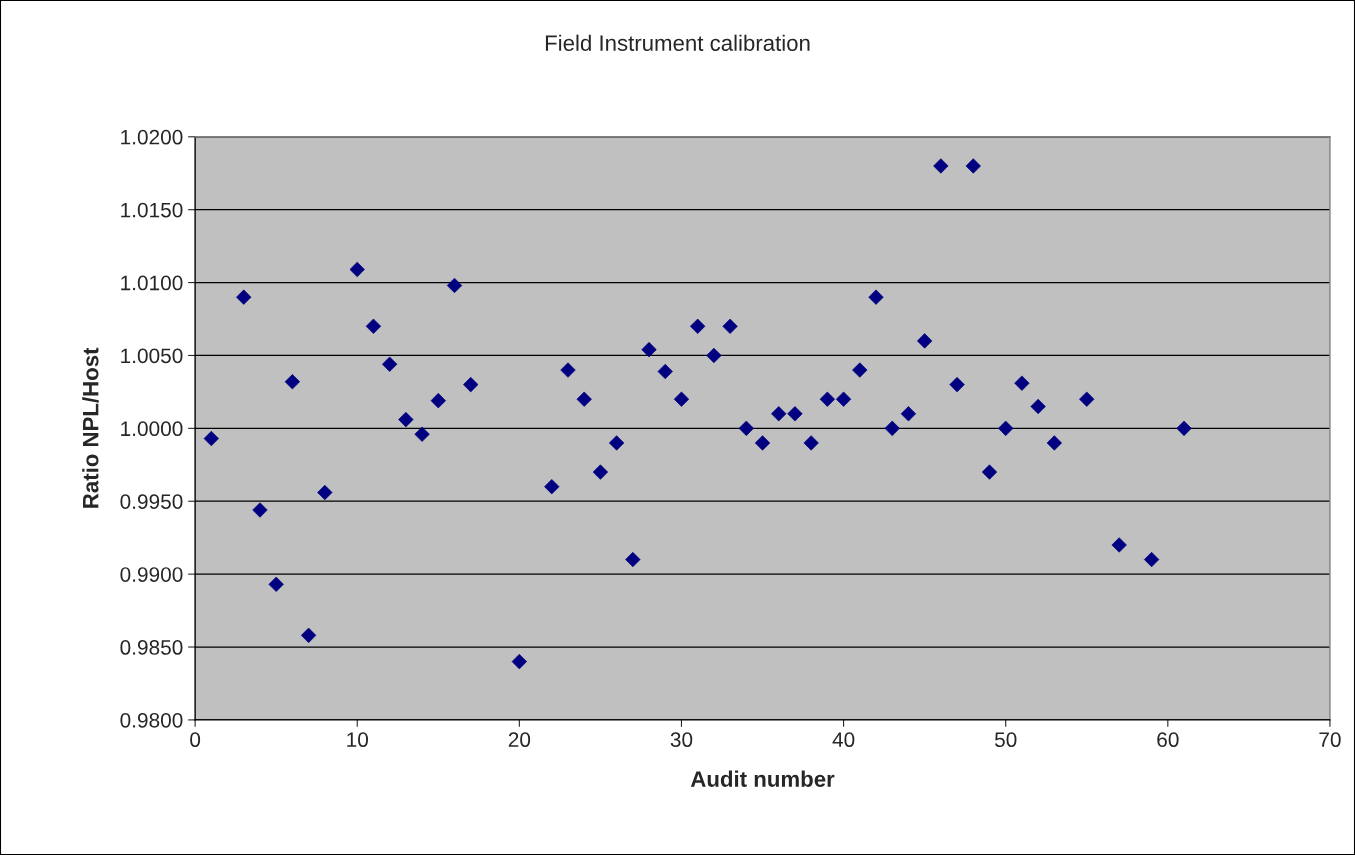  What do you see at coordinates (152, 429) in the screenshot?
I see `y-tick-label: 1.0000` at bounding box center [152, 429].